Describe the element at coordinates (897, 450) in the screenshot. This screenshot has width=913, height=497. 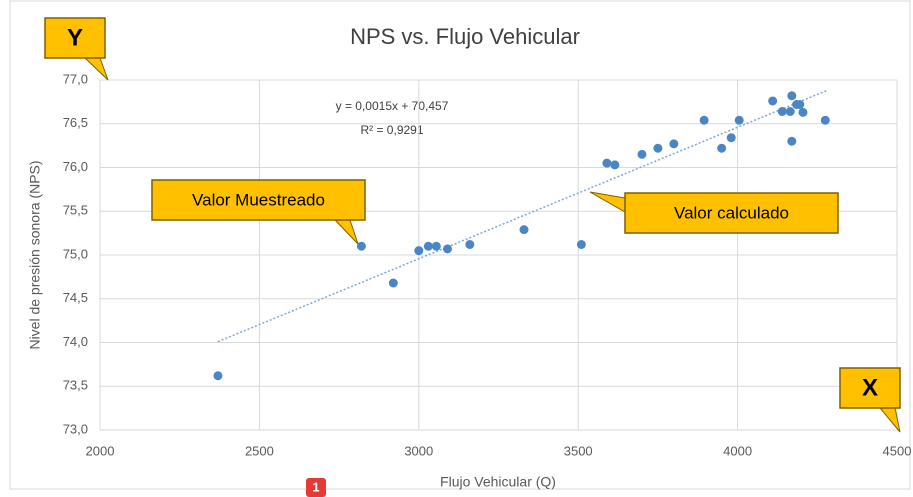
I see `x-tick-label: 4500` at that location.